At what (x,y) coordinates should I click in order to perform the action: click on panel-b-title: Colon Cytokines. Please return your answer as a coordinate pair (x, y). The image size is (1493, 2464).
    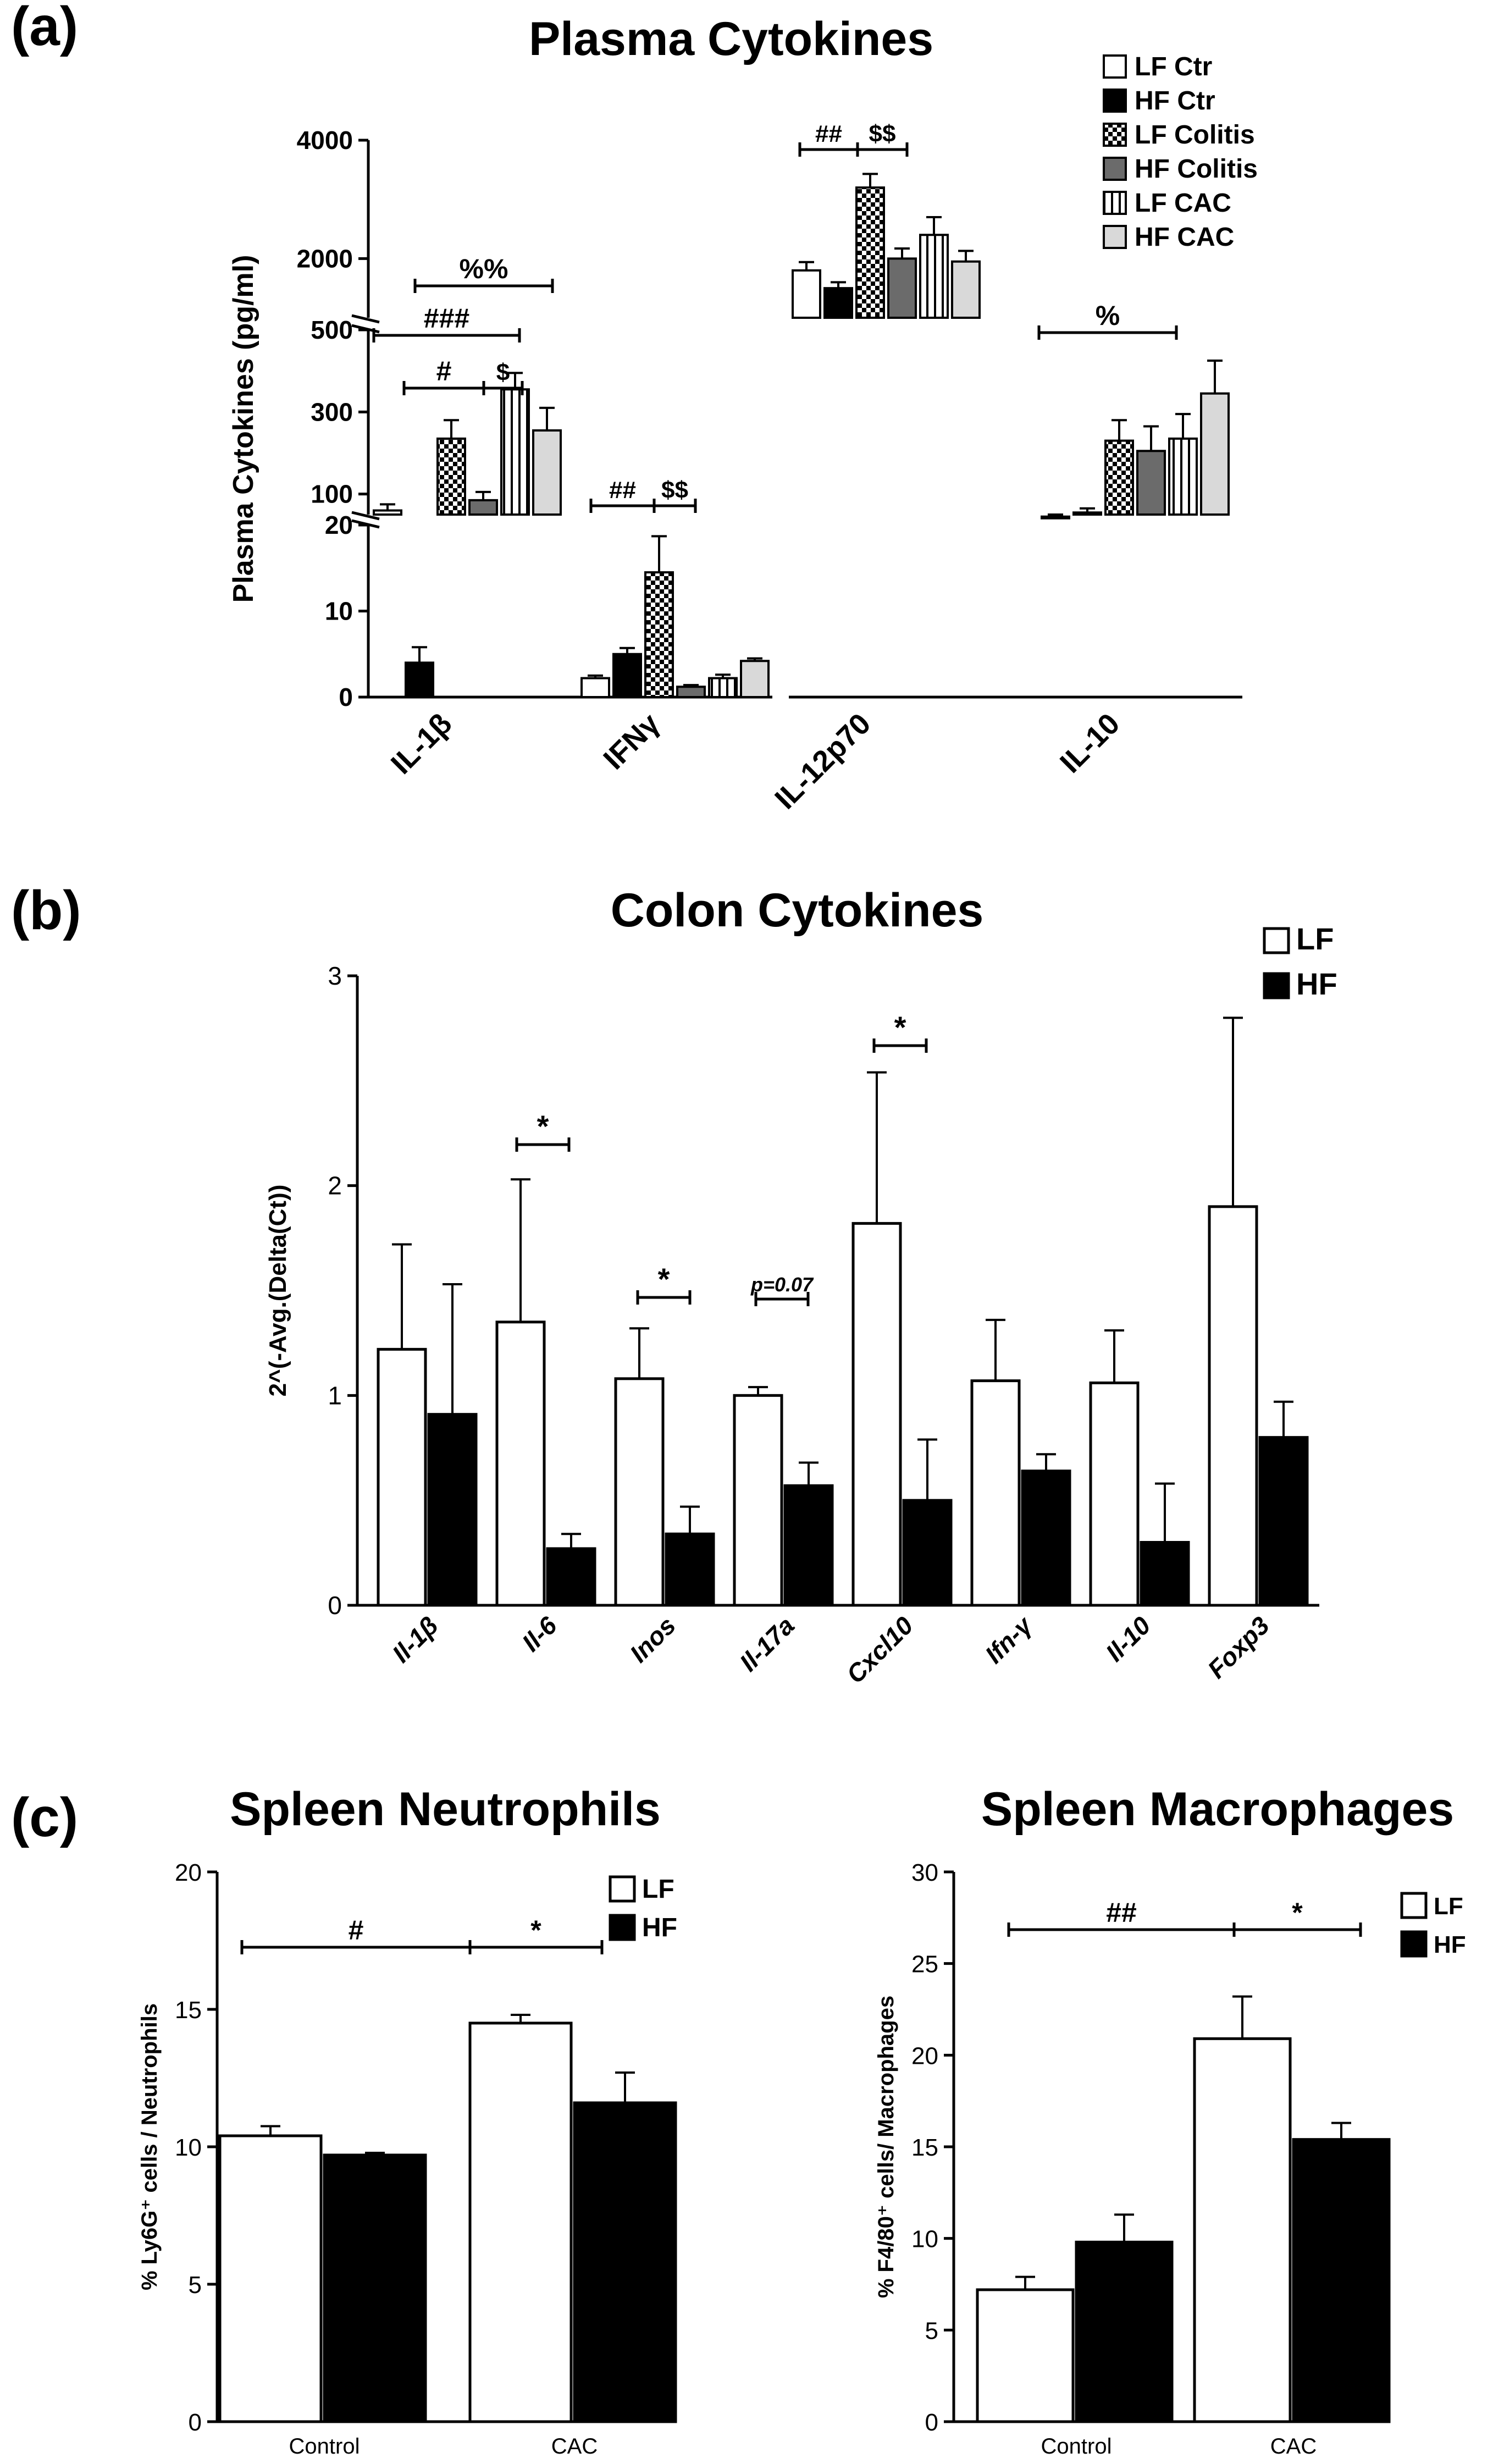
    Looking at the image, I should click on (797, 910).